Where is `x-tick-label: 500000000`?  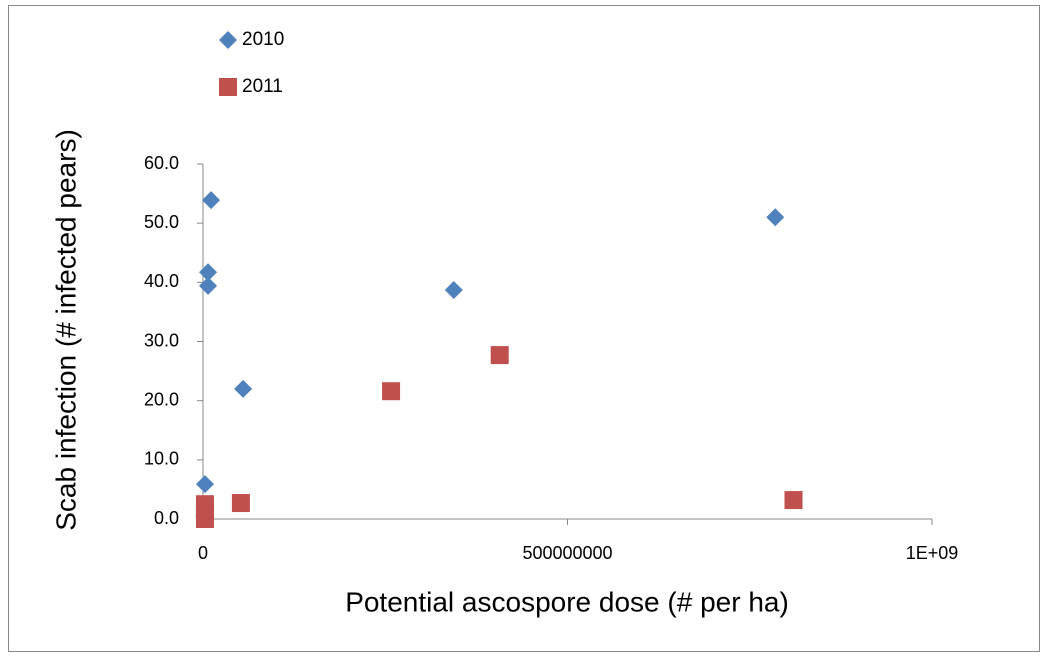
x-tick-label: 500000000 is located at coordinates (567, 553).